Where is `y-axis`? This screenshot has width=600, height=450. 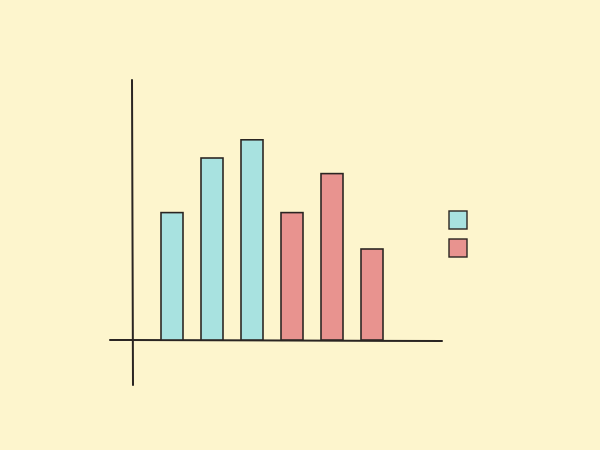 y-axis is located at coordinates (132, 232).